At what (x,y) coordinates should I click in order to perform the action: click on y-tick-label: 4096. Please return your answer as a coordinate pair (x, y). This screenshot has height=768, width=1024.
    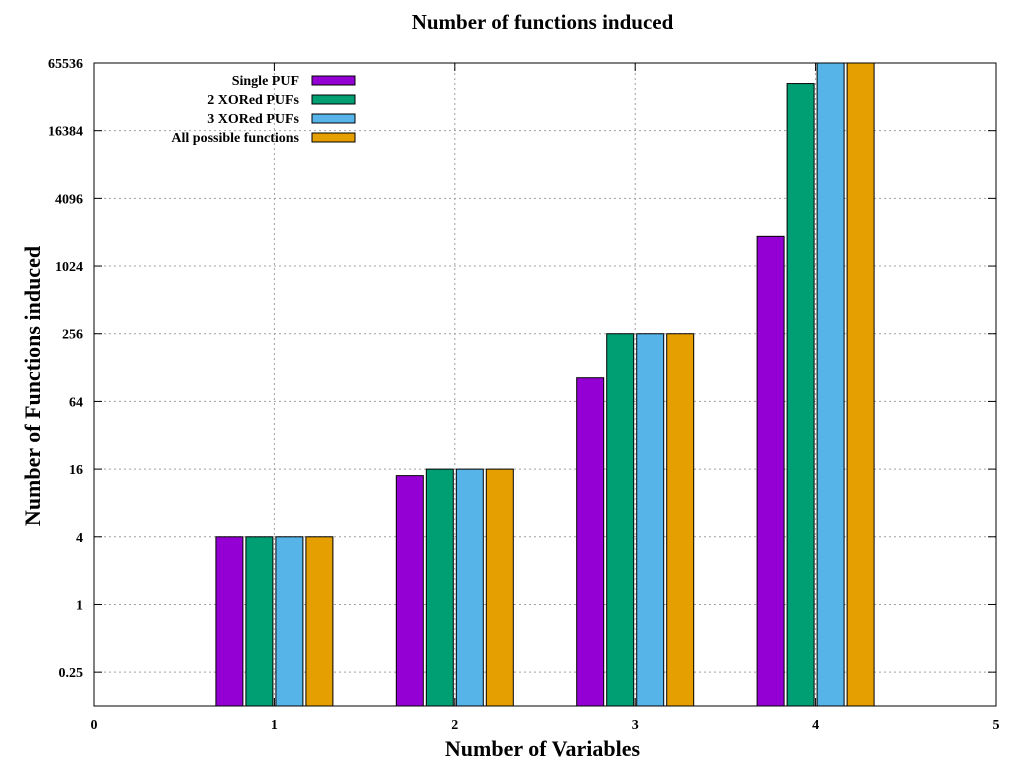
    Looking at the image, I should click on (69, 199).